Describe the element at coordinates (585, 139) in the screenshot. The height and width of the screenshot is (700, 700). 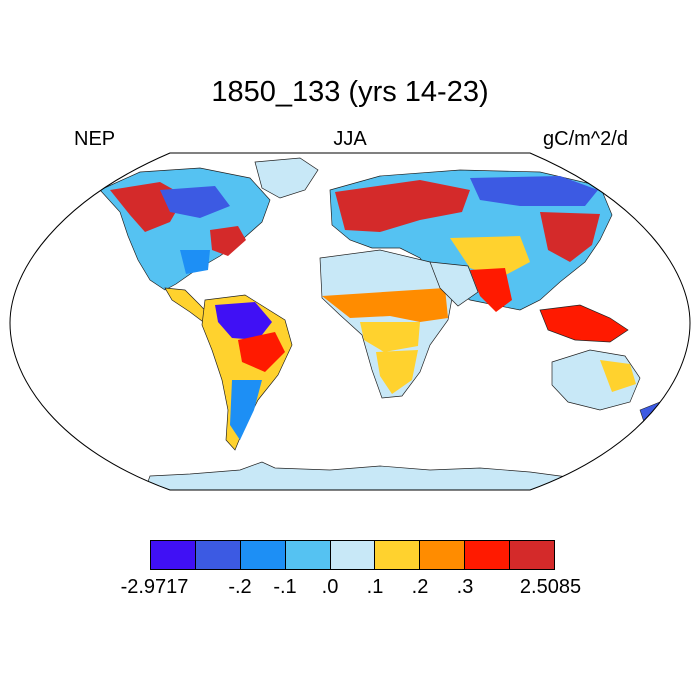
I see `units-label: gC/m^2/d` at that location.